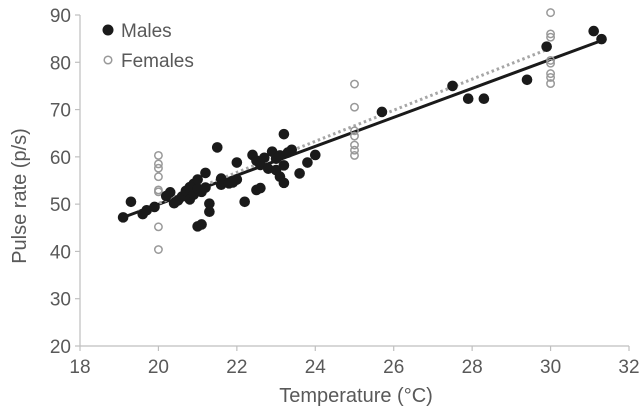  Describe the element at coordinates (60, 205) in the screenshot. I see `y-tick-label: 50` at that location.